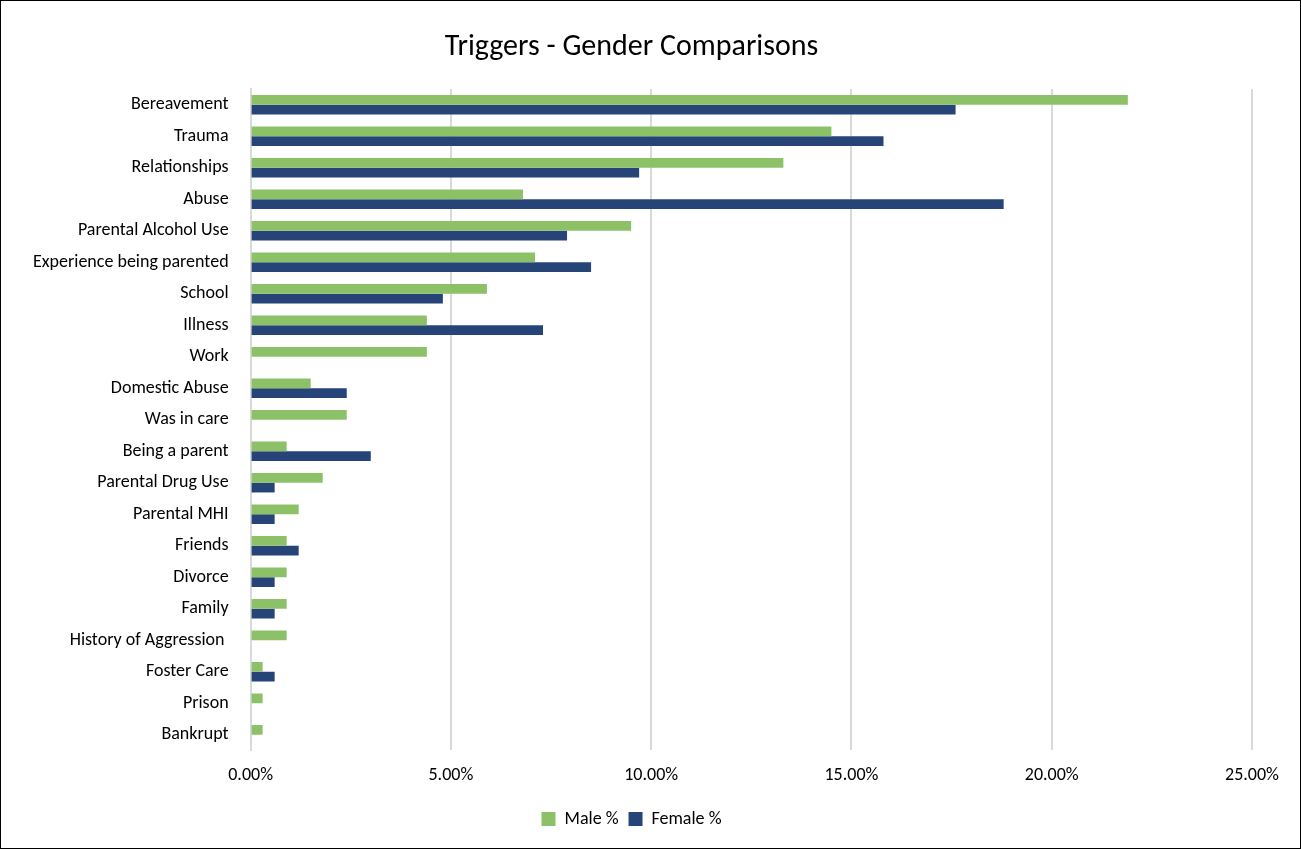 The width and height of the screenshot is (1301, 849). Describe the element at coordinates (169, 386) in the screenshot. I see `y-tick-label: Domestic Abuse` at that location.